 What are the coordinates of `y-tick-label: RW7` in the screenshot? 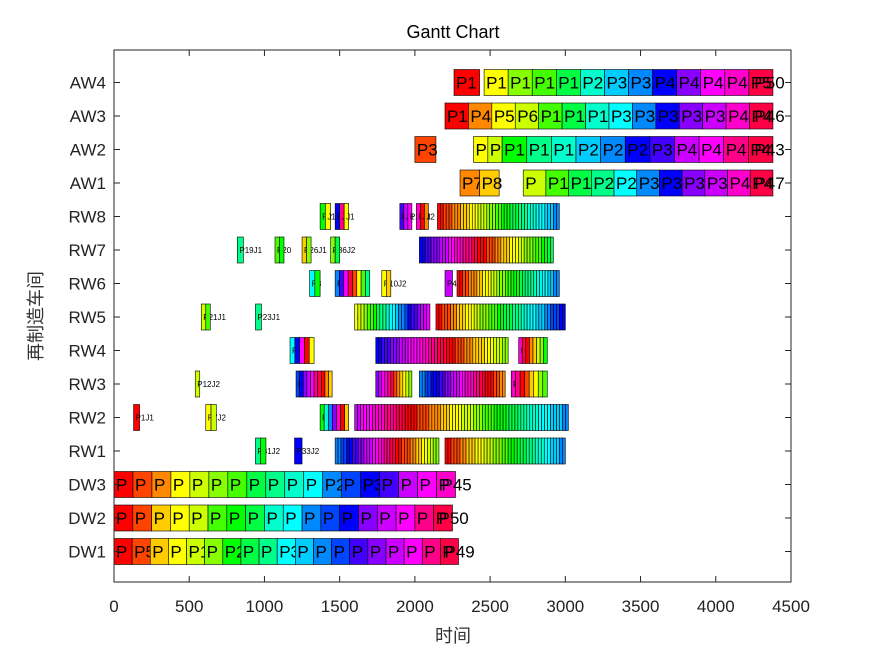 It's located at (87, 250).